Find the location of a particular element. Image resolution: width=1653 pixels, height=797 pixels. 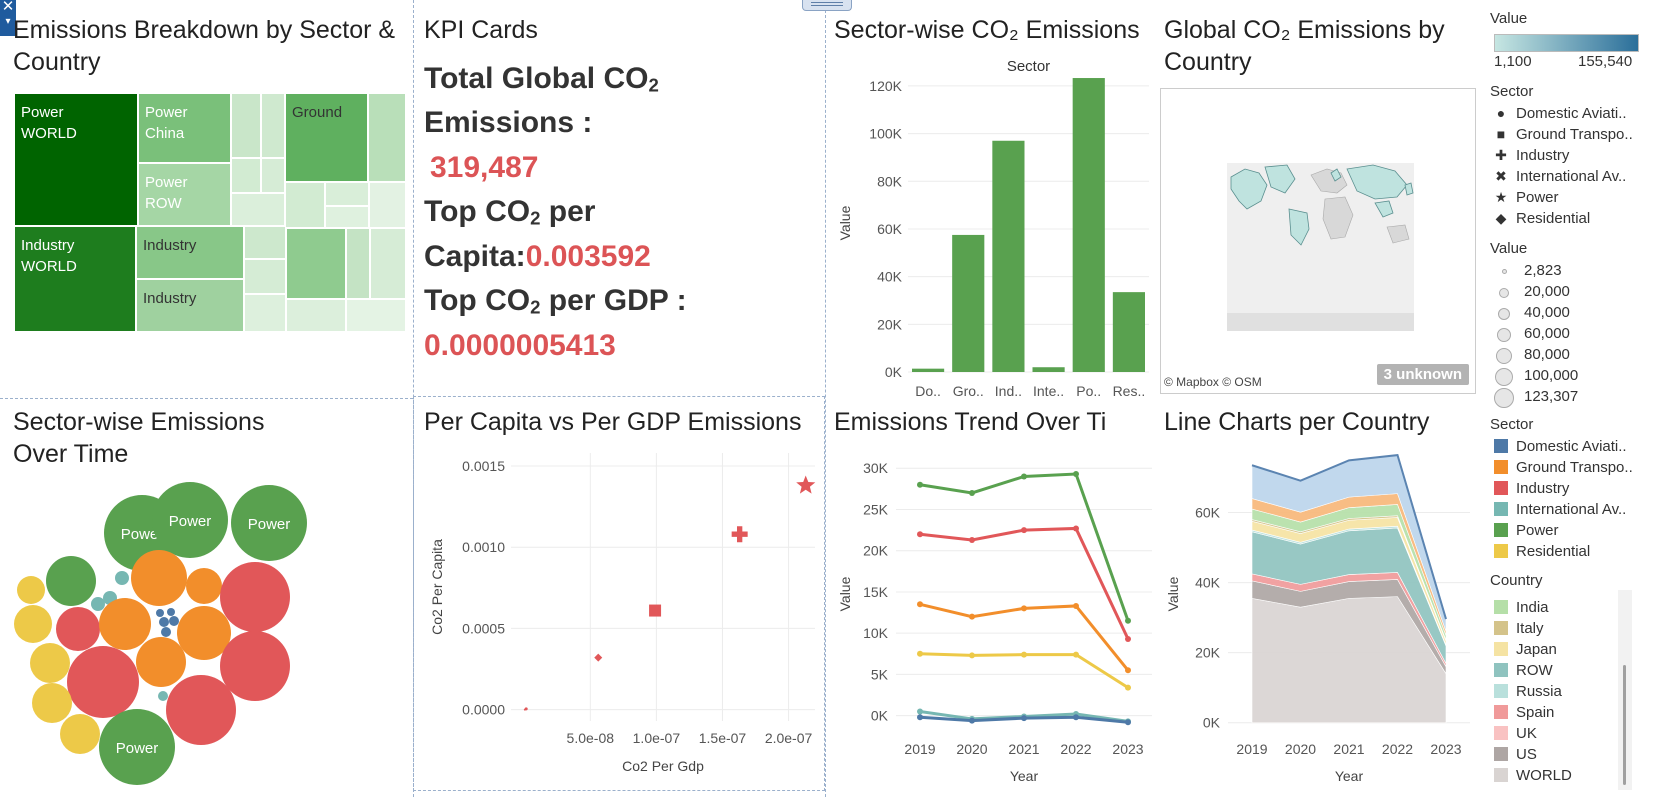

legend-item-sector-color: Residential is located at coordinates (1542, 551).